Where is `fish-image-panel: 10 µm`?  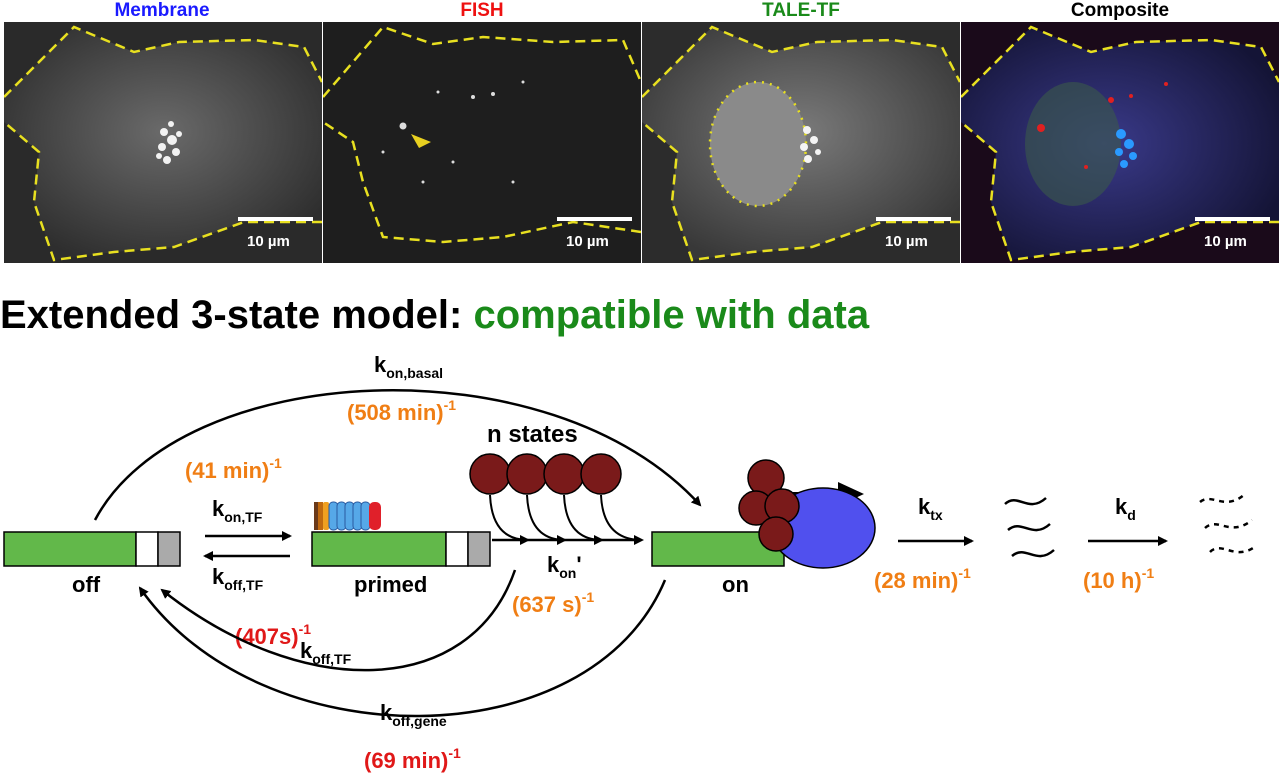
fish-image-panel: 10 µm is located at coordinates (482, 142).